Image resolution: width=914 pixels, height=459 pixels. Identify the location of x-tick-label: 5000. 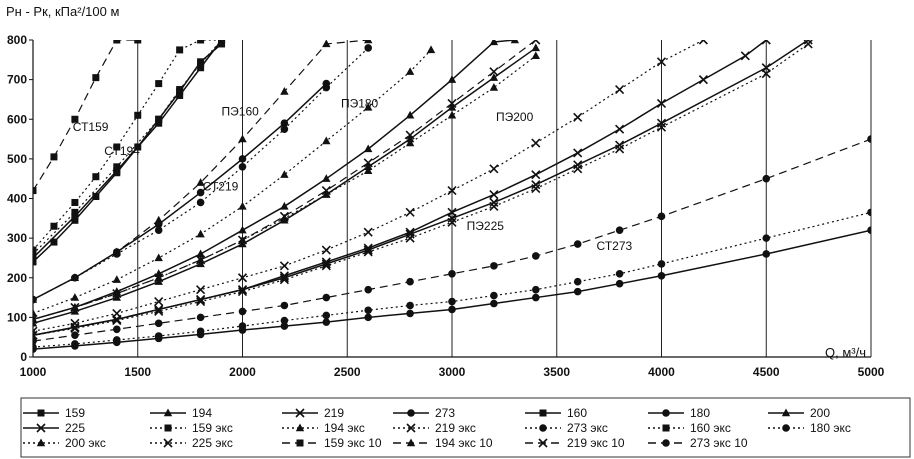
(871, 372).